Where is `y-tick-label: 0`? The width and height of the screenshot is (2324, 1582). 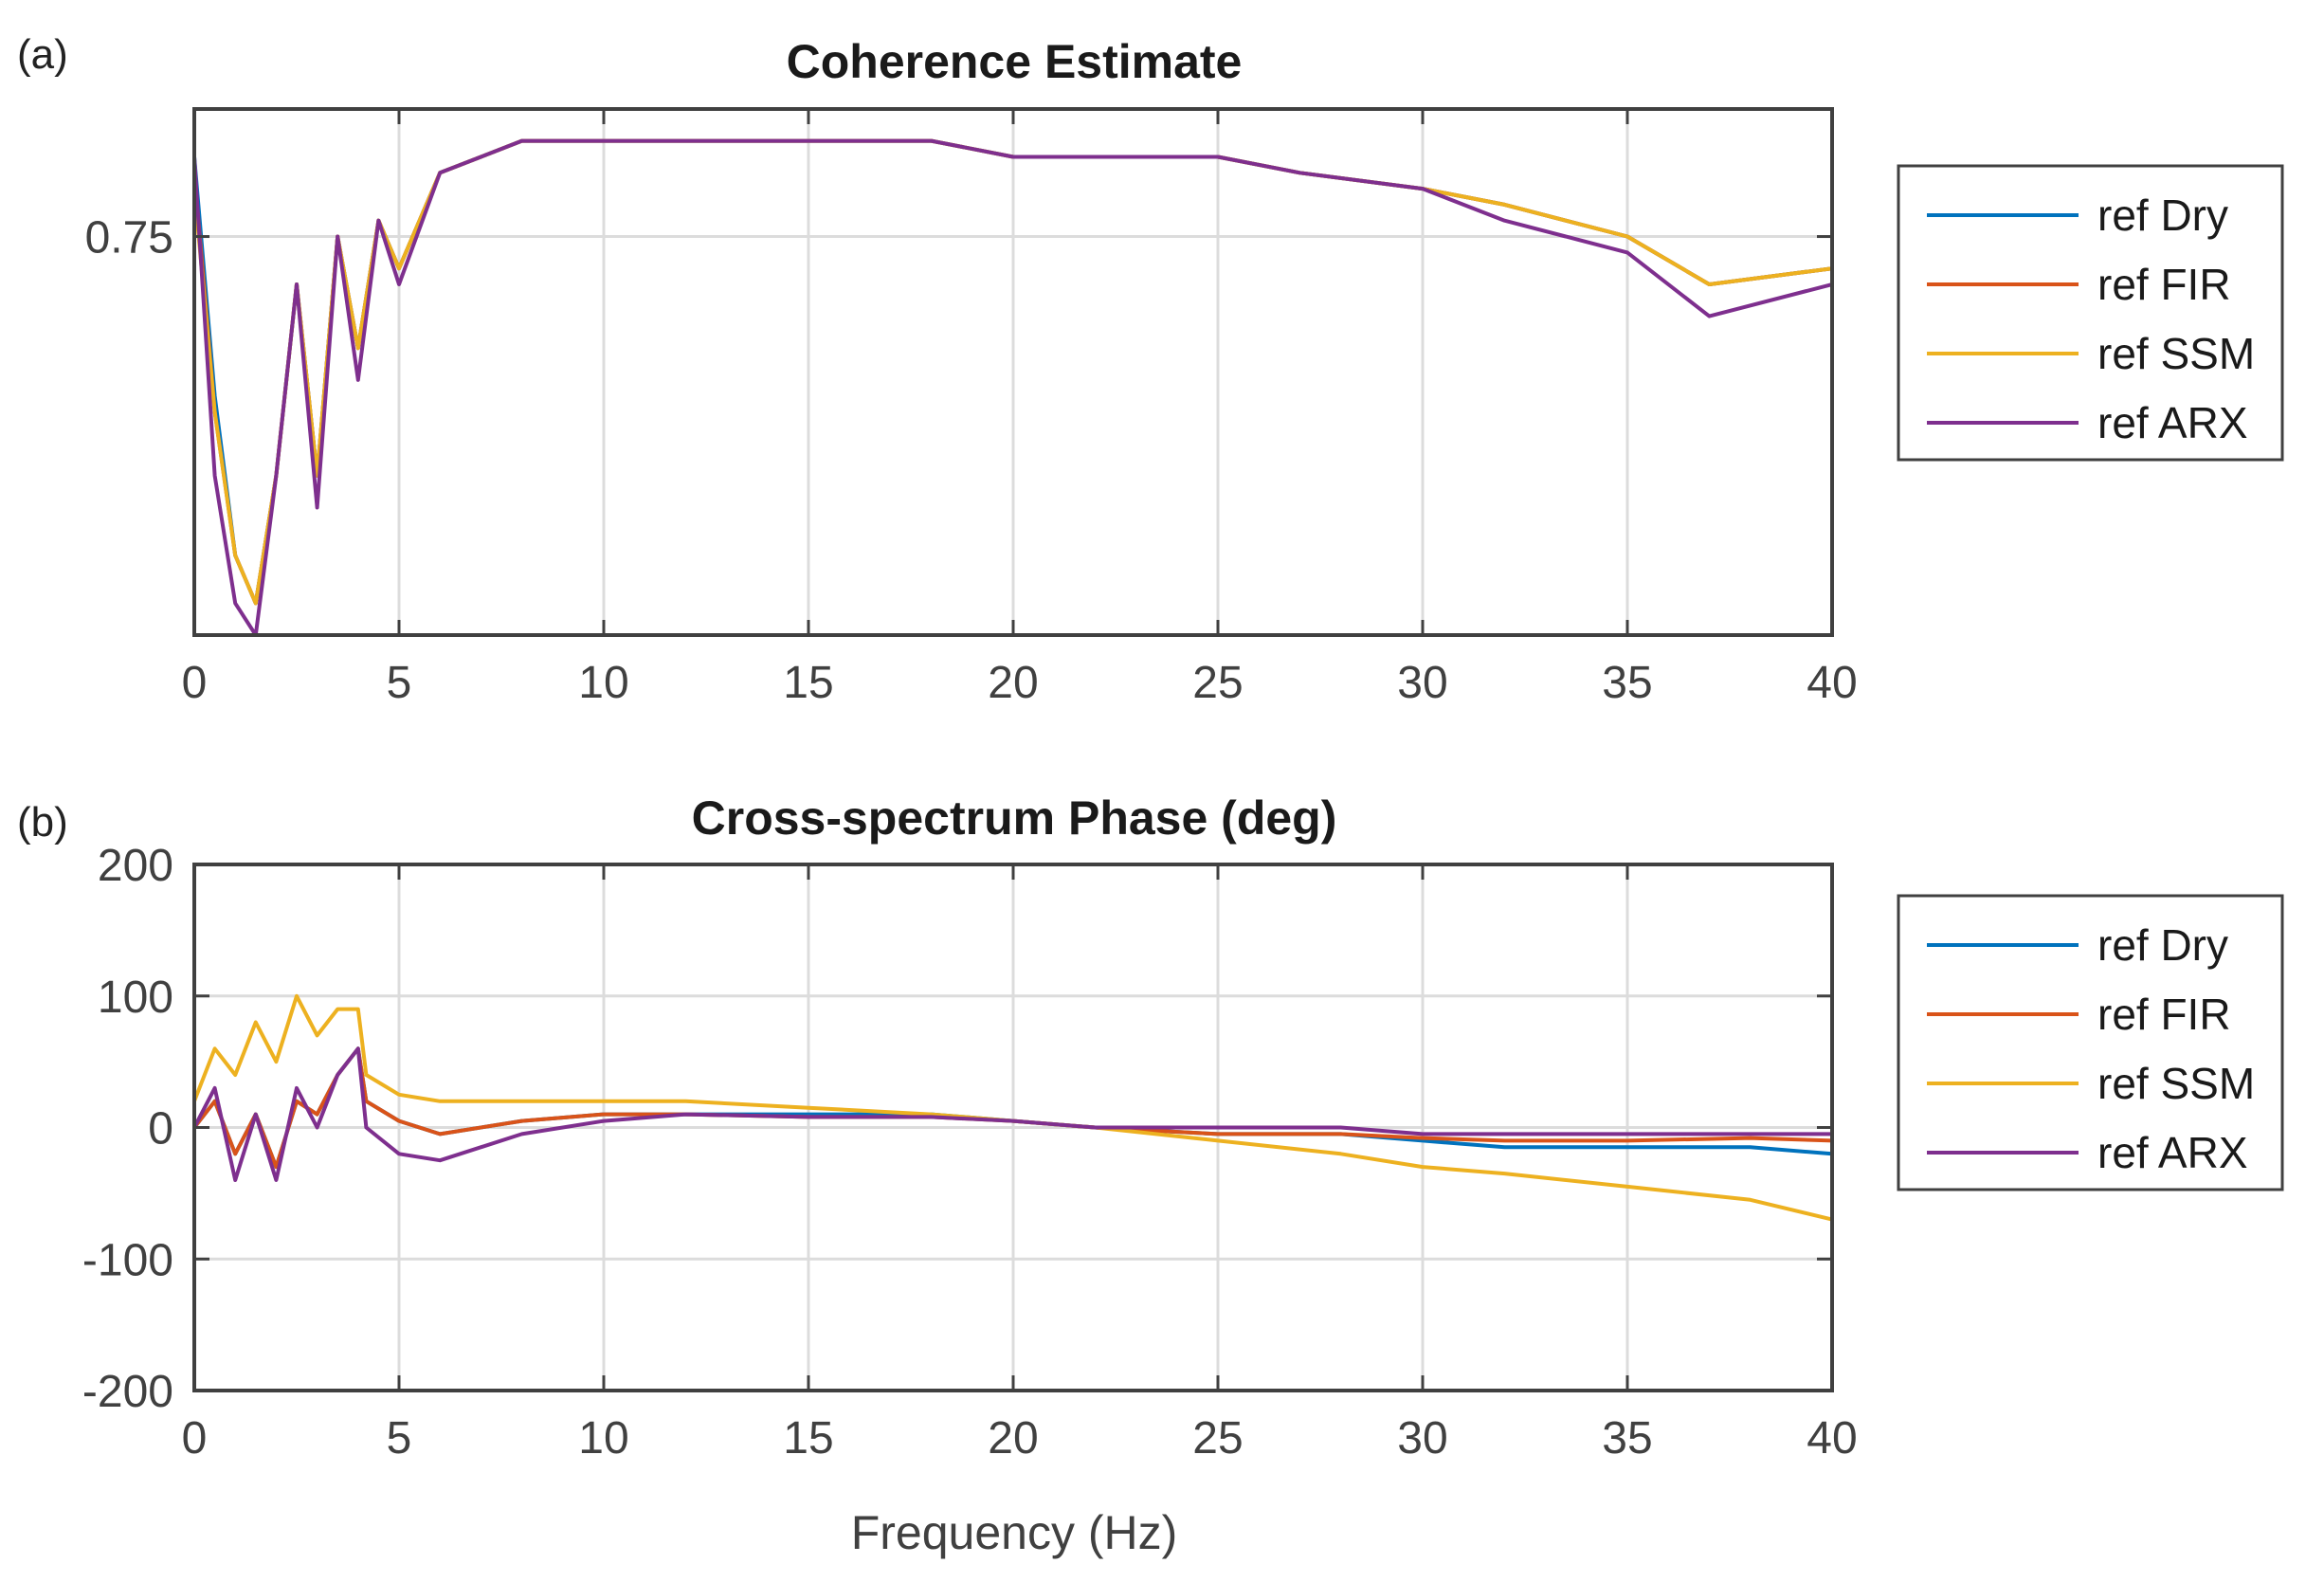 y-tick-label: 0 is located at coordinates (161, 1130).